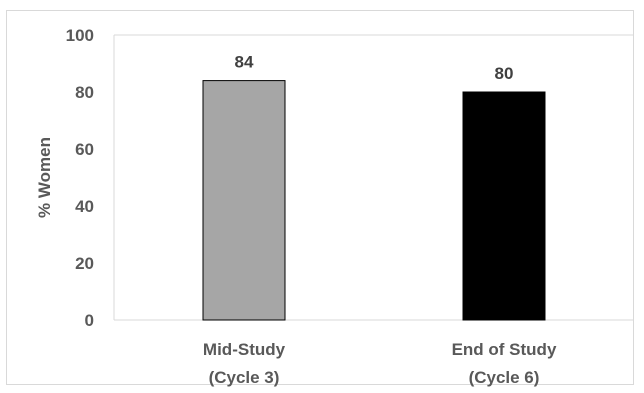  I want to click on y-tick-label: 20, so click(84, 263).